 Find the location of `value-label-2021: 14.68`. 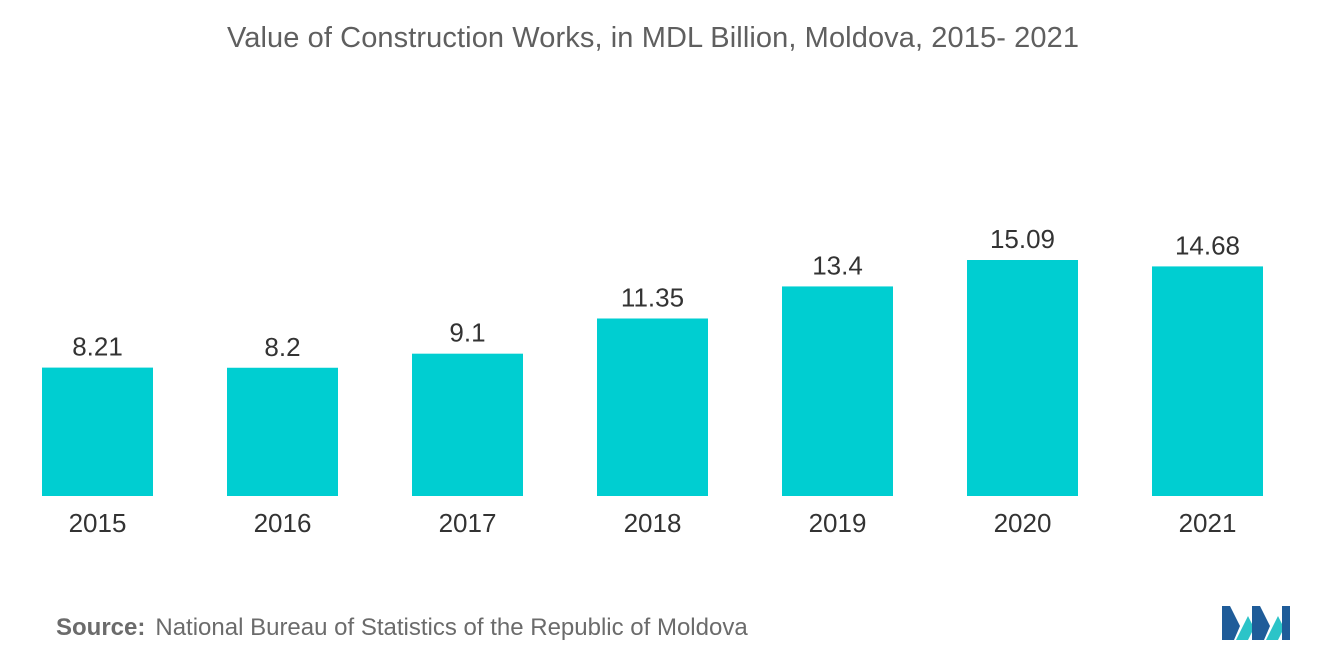

value-label-2021: 14.68 is located at coordinates (1207, 245).